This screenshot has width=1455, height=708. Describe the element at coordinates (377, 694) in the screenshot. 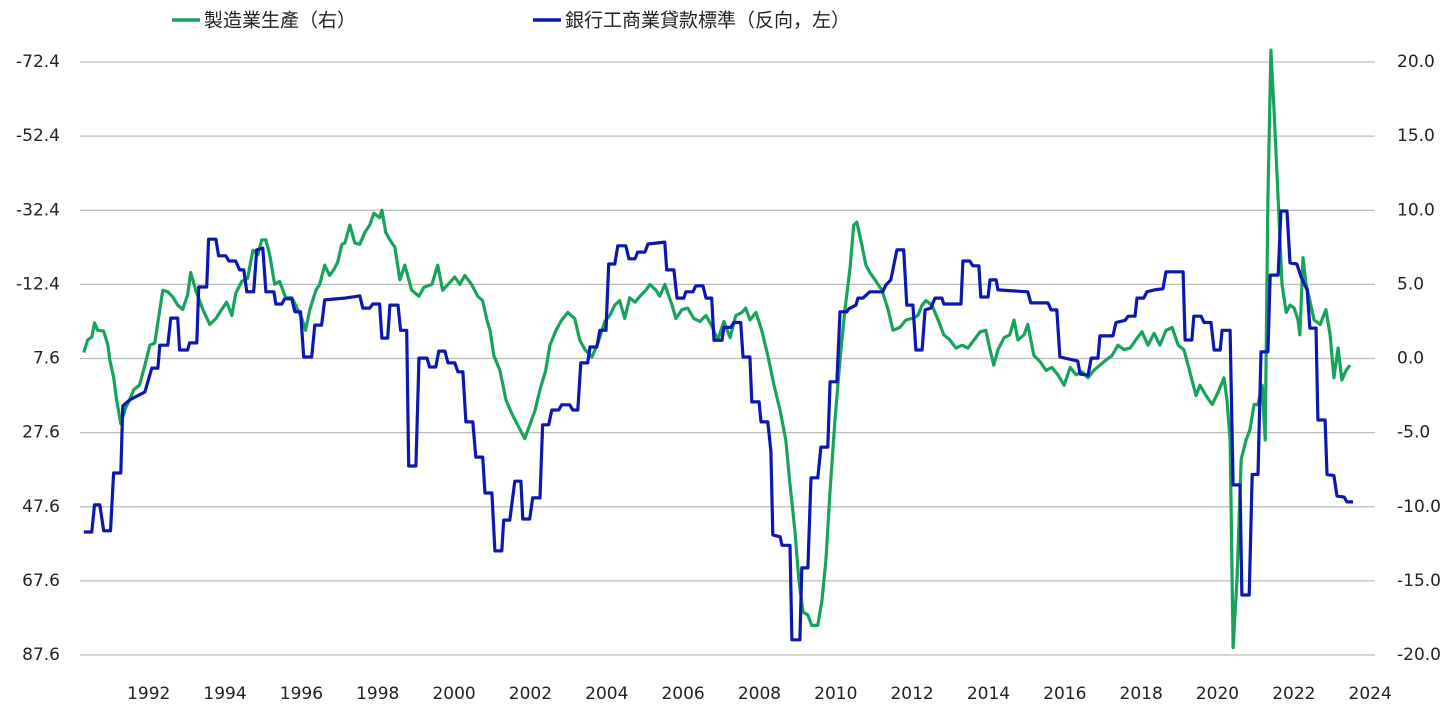

I see `x-tick-label: 1998` at that location.